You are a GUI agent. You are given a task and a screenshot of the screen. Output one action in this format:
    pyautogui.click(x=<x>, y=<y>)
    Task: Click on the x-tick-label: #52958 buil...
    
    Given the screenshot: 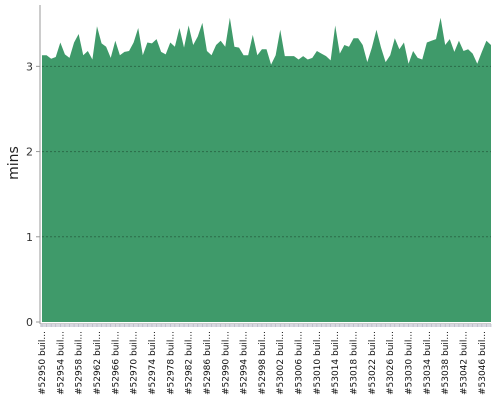 What is the action you would take?
    pyautogui.click(x=80, y=363)
    